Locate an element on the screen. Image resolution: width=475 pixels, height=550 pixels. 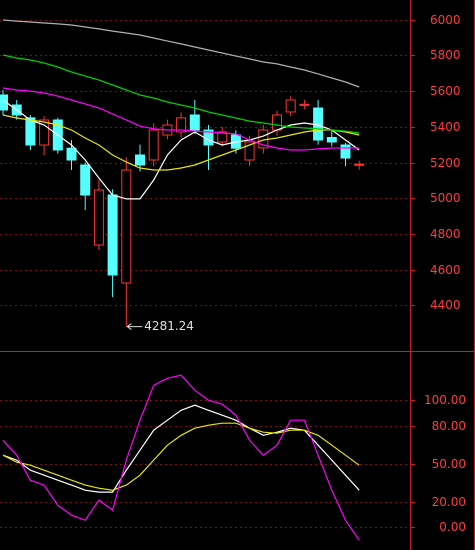
annotation-arrow is located at coordinates (134, 326).